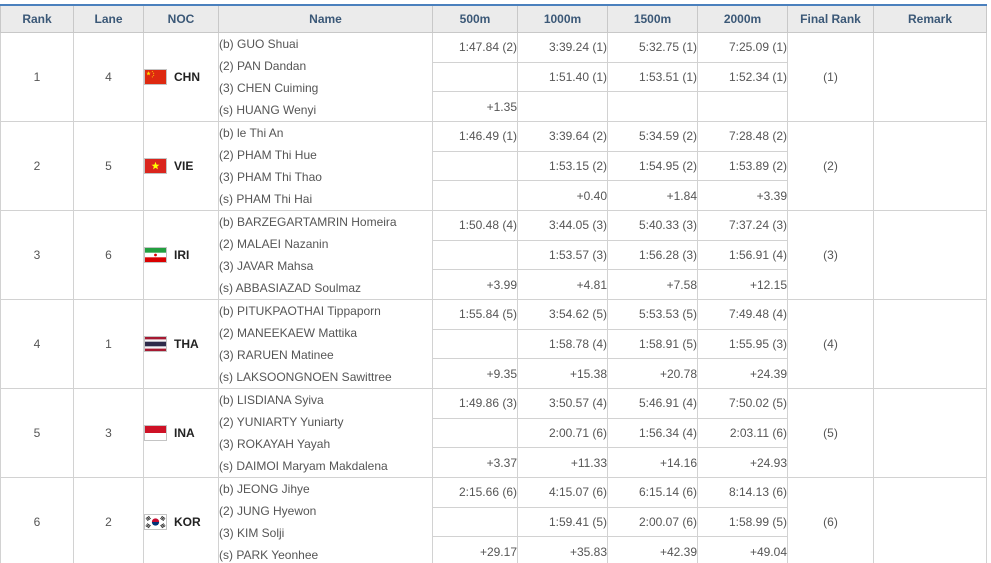  I want to click on split-cell: 1:58.91 (5), so click(652, 344).